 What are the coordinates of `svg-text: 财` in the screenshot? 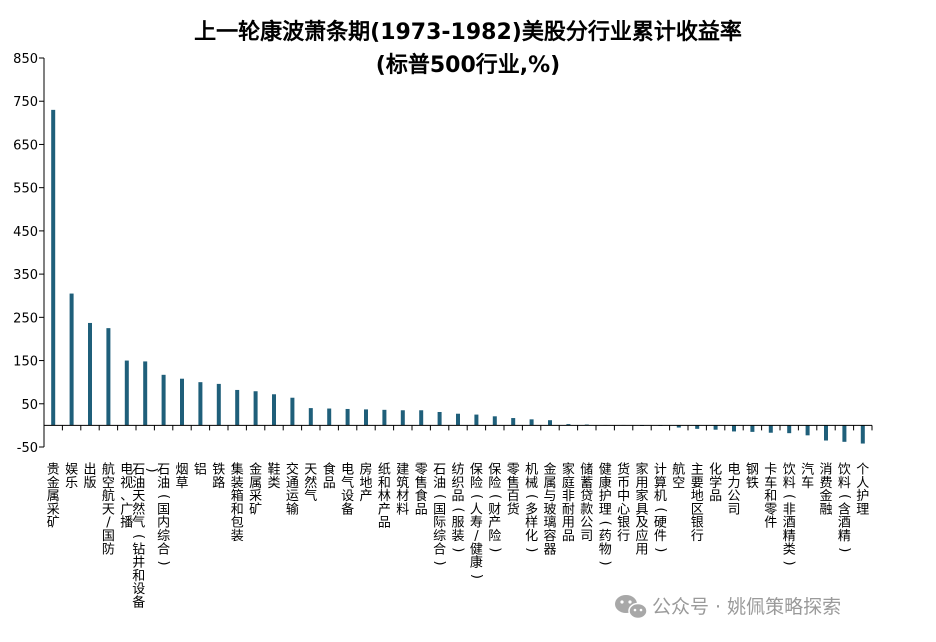 It's located at (494, 509).